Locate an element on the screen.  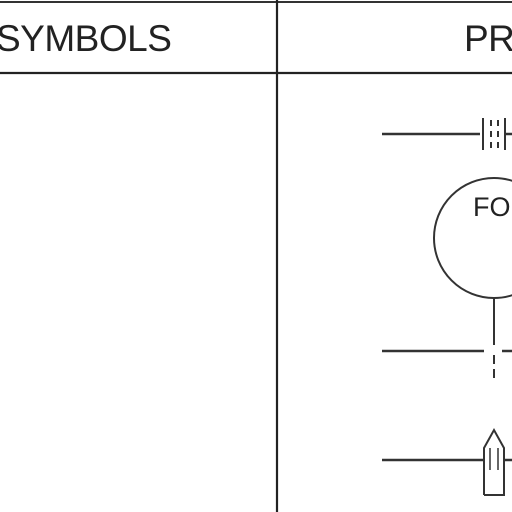
symbol-line-dashed-cross is located at coordinates (447, 358).